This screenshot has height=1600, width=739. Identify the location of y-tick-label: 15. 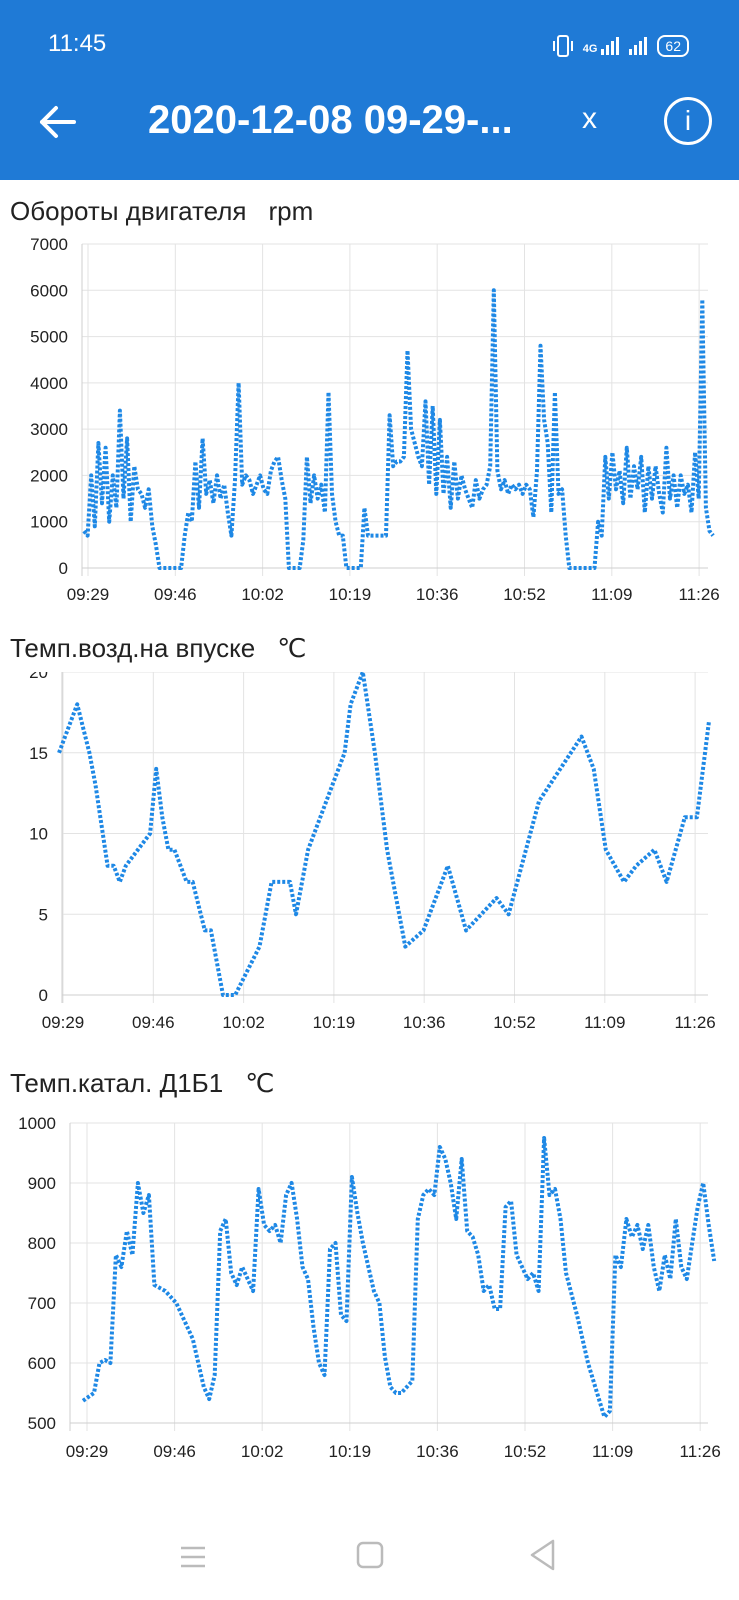
(38, 753).